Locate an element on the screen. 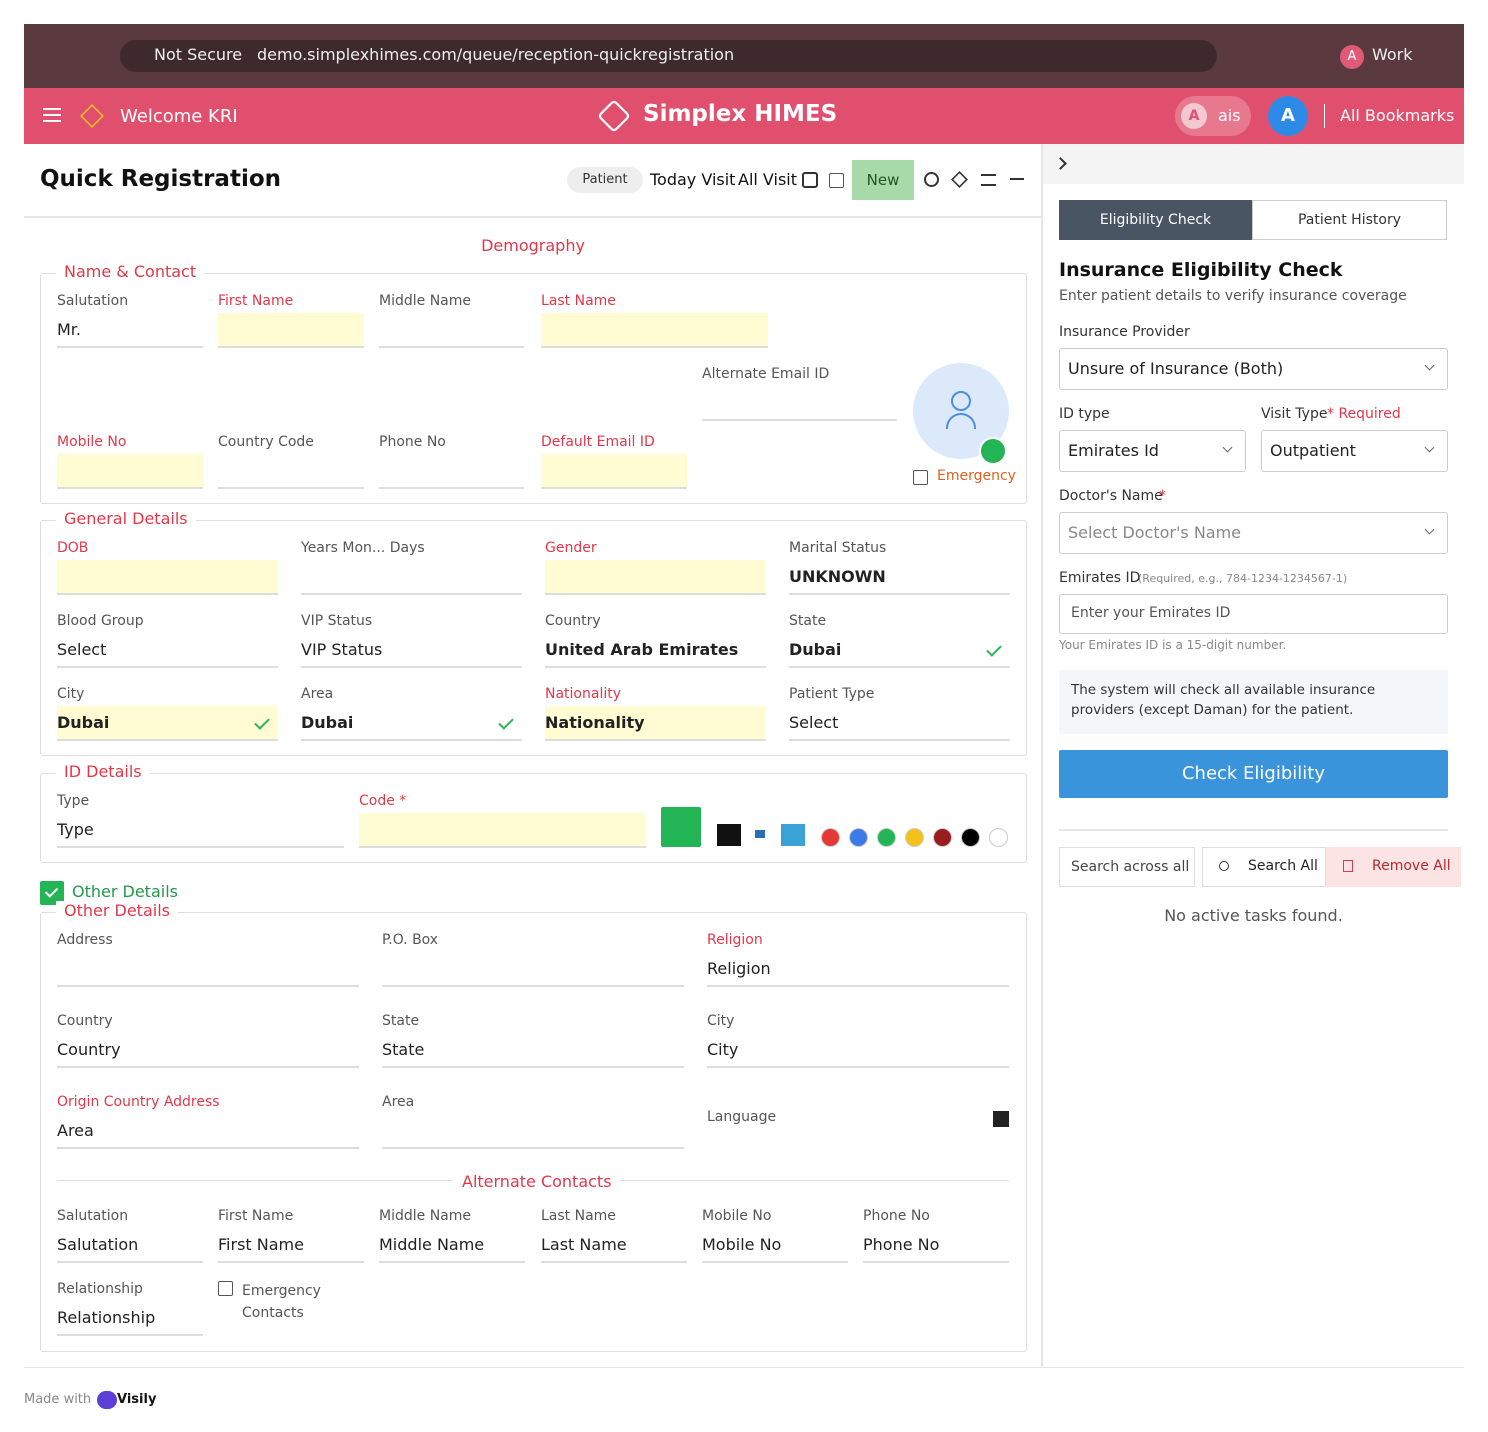  profile-name: Work is located at coordinates (1392, 54).